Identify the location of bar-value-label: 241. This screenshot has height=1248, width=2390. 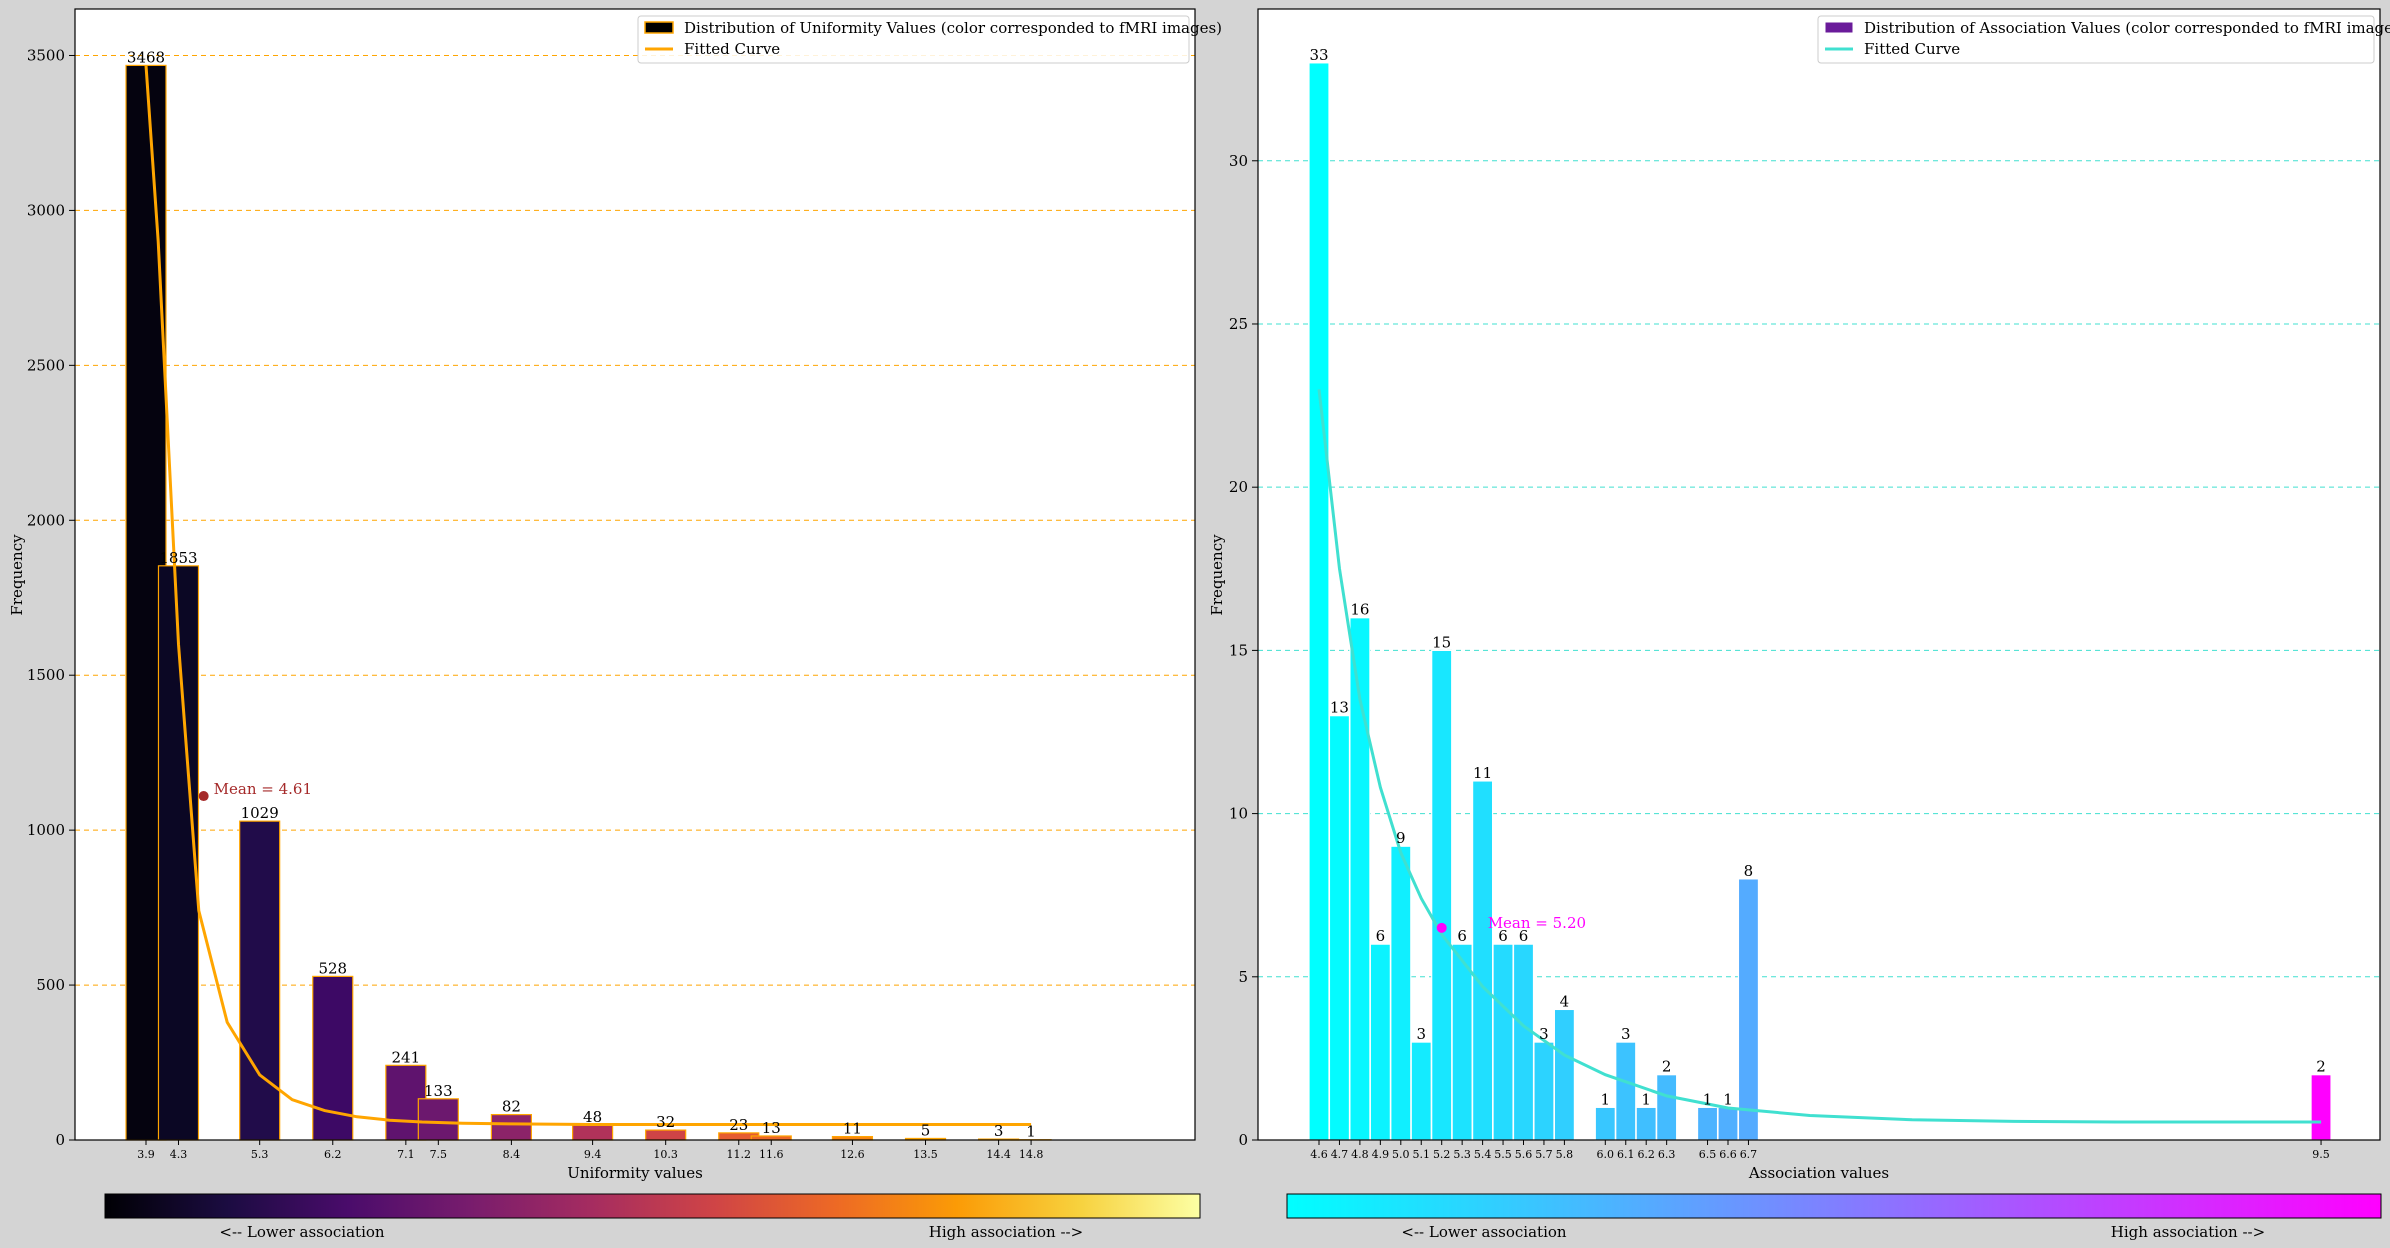
(406, 1057).